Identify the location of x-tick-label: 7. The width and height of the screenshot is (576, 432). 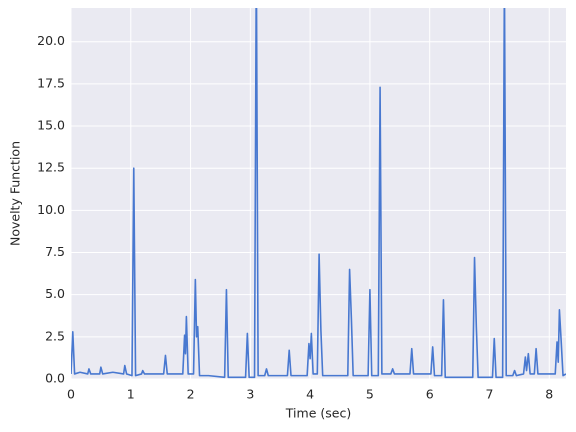
(490, 394).